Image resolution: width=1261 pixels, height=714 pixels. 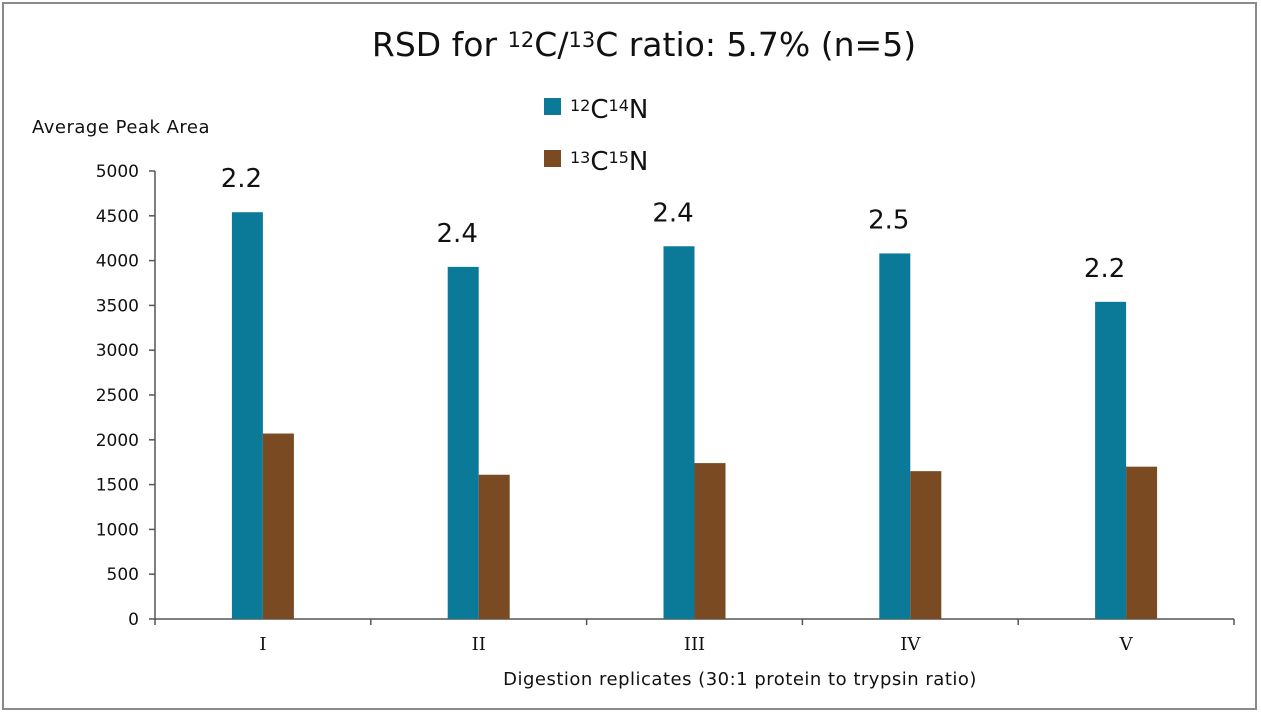 I want to click on chart-title: RSD for 12C/13C ratio: 5.7% (n=5), so click(x=644, y=44).